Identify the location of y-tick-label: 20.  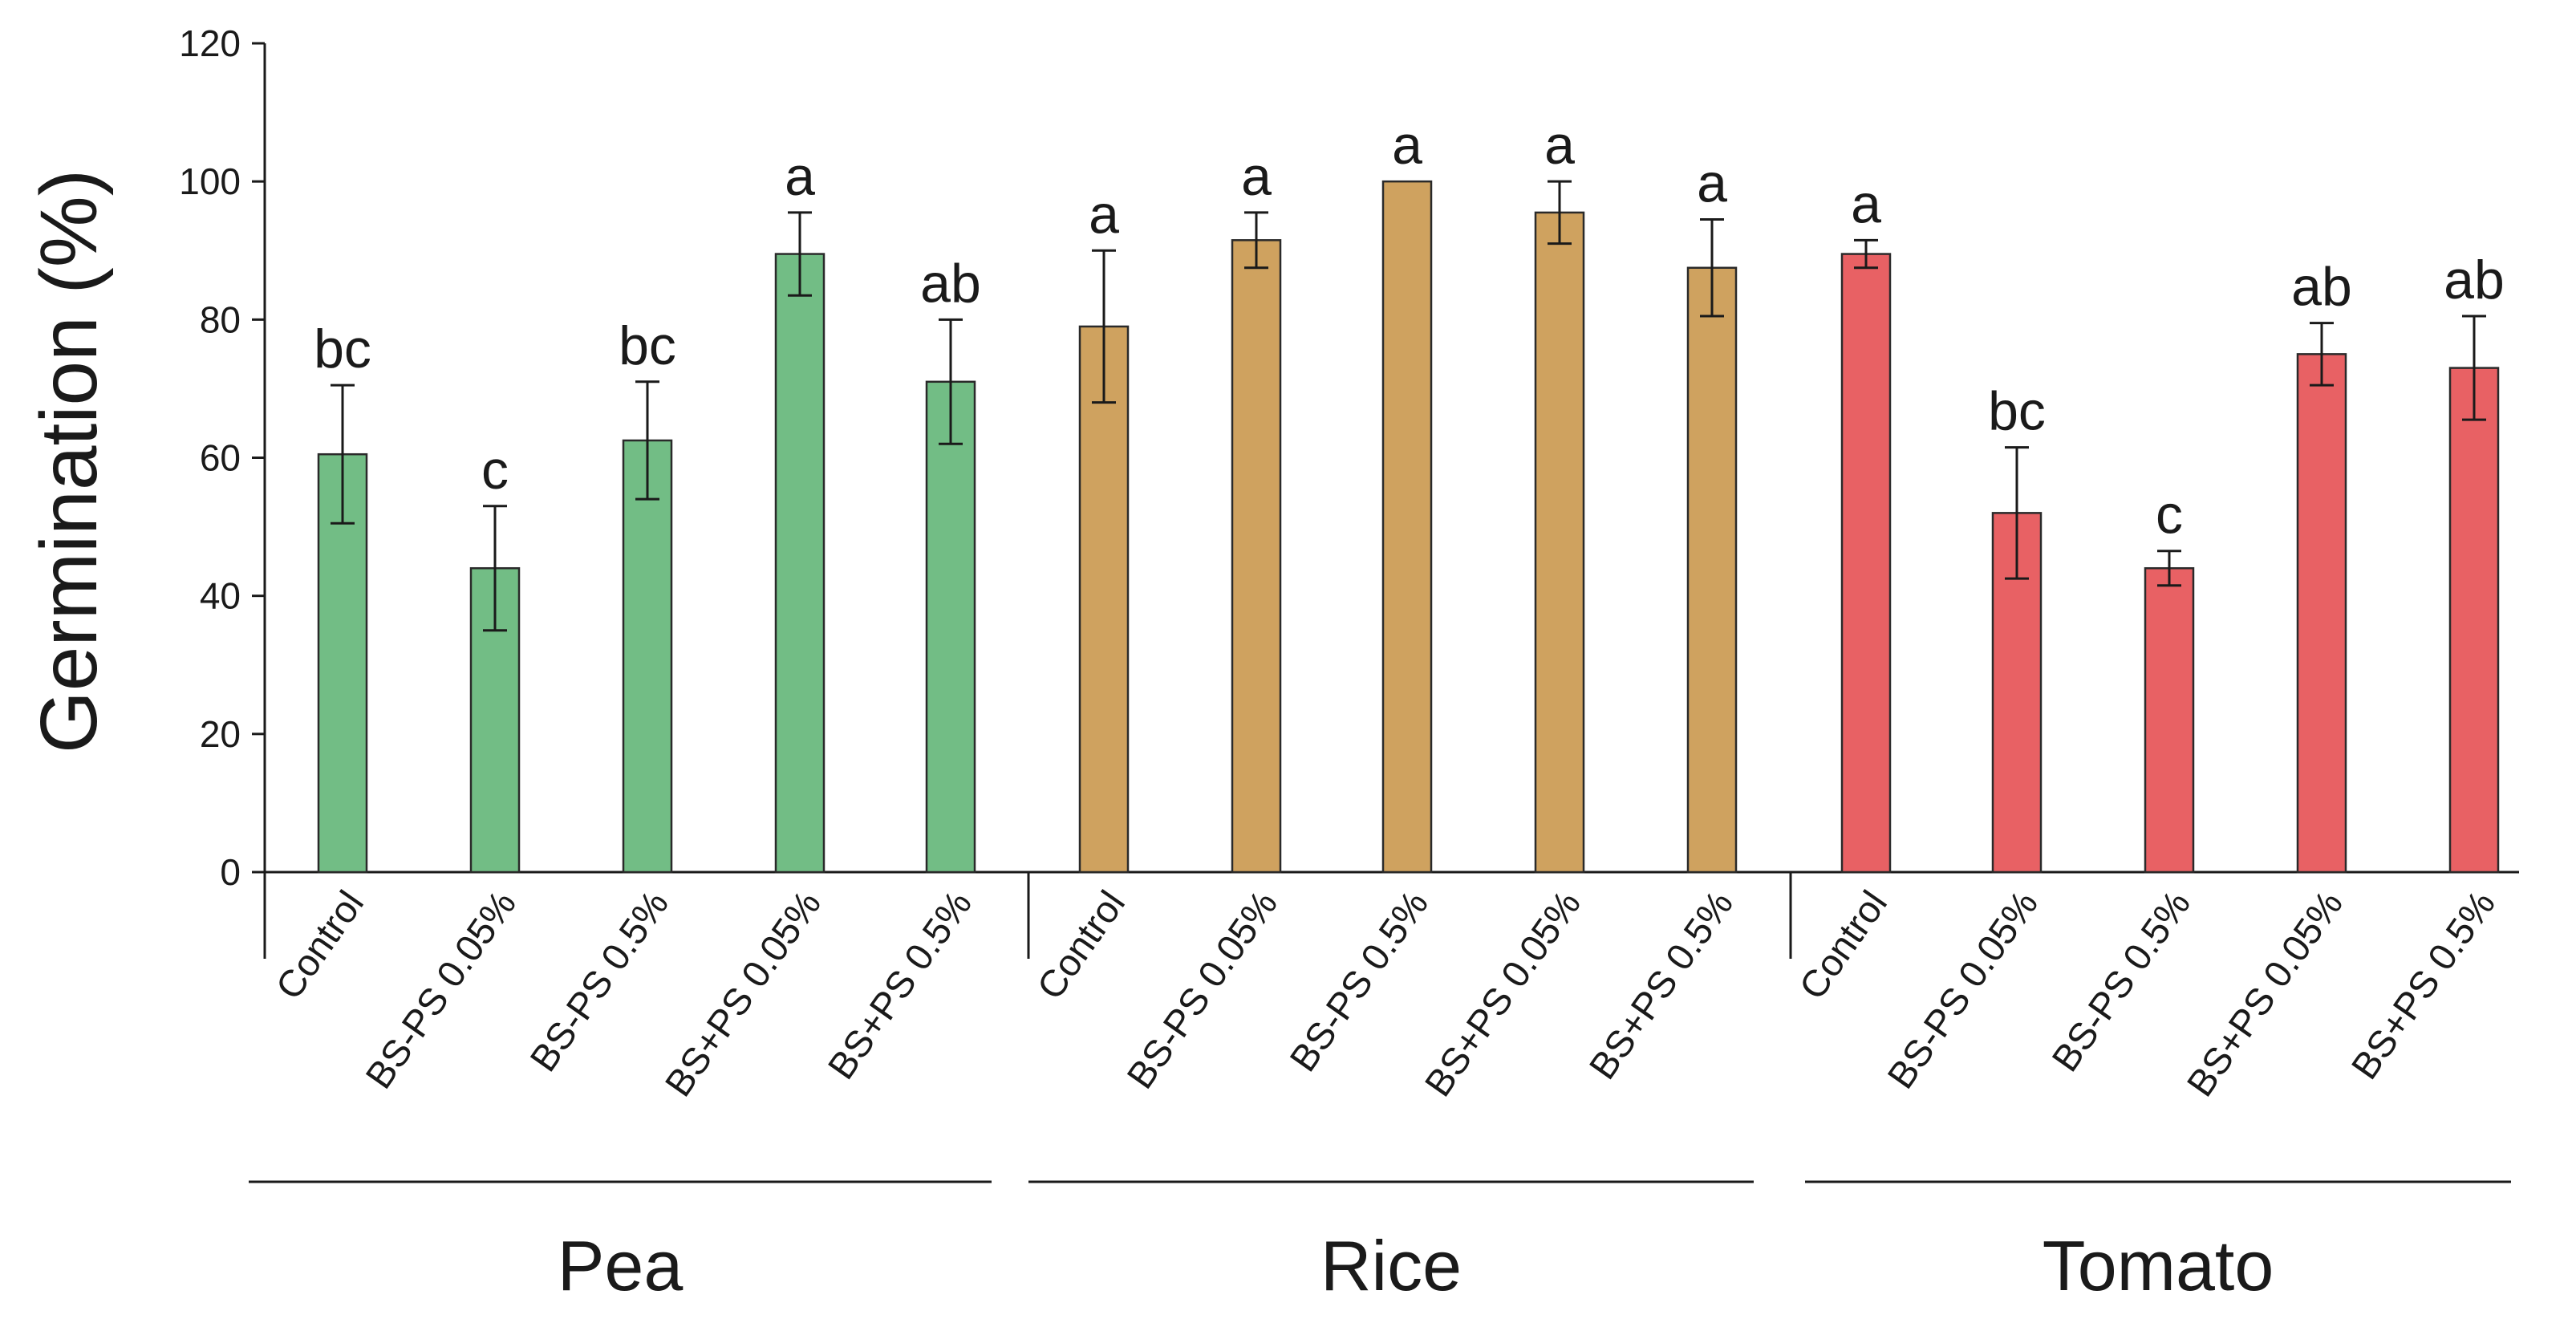
(220, 734).